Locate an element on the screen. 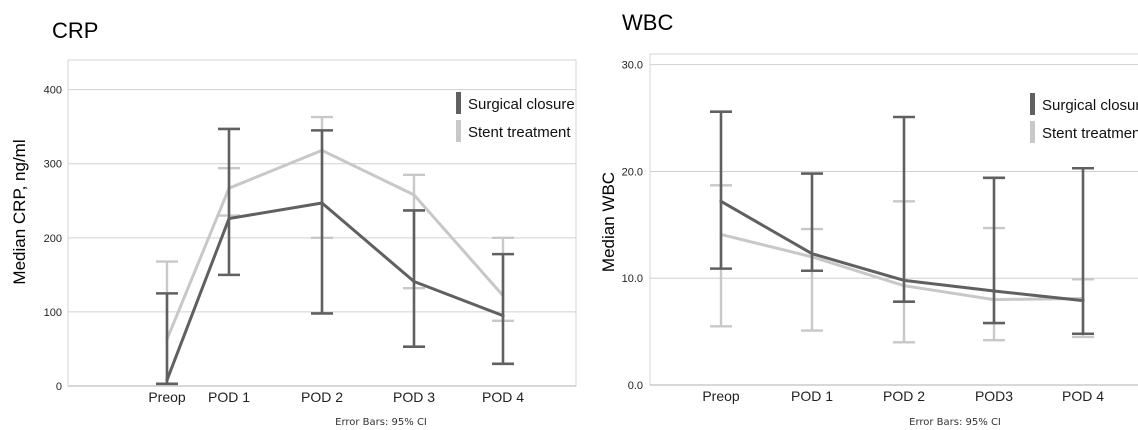 This screenshot has height=430, width=1138. crp-surgical-closure-line is located at coordinates (334, 291).